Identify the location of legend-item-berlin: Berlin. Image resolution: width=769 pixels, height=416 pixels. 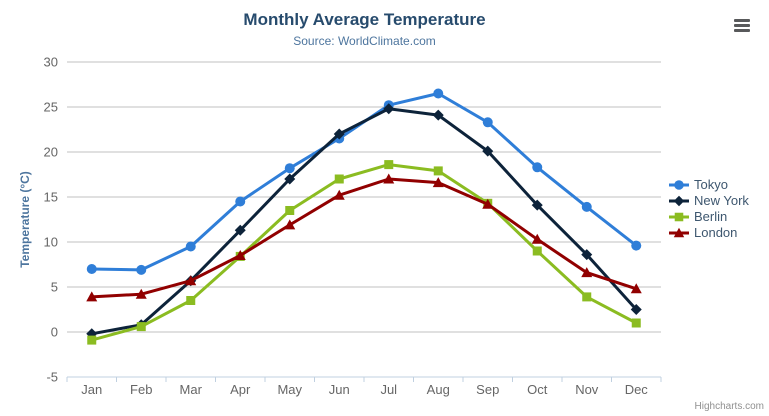
(708, 216).